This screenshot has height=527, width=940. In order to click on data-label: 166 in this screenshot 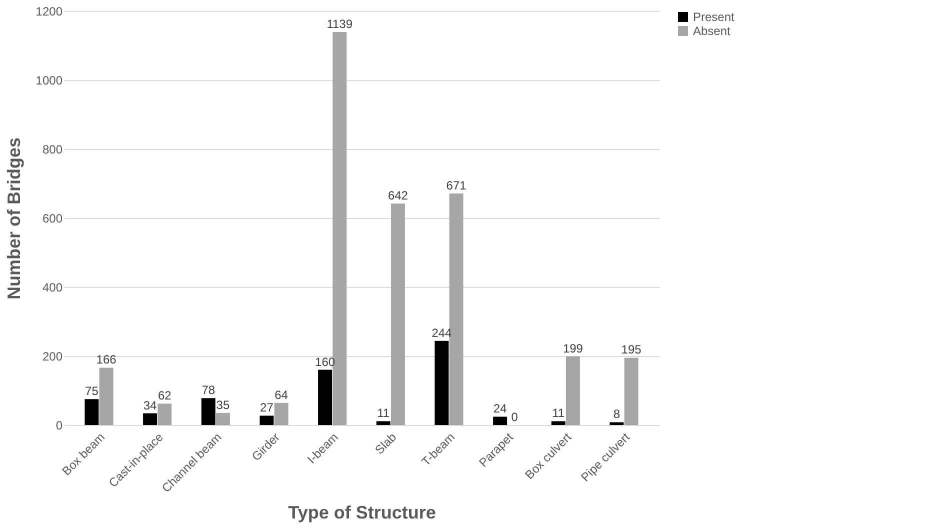, I will do `click(106, 359)`.